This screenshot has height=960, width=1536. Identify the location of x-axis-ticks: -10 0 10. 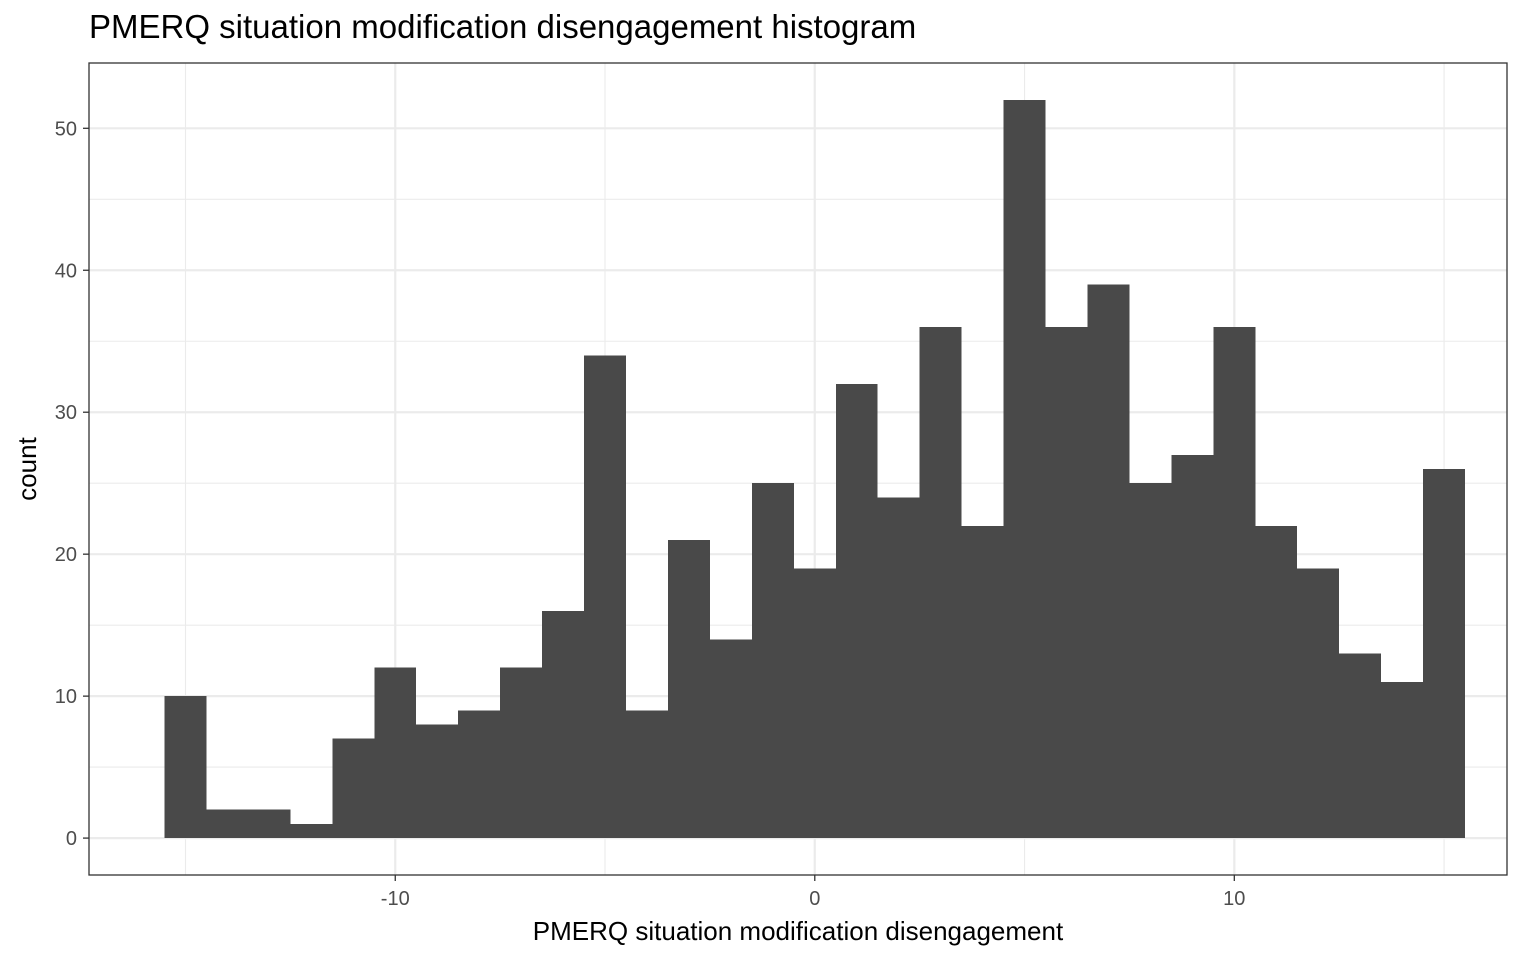
(813, 892).